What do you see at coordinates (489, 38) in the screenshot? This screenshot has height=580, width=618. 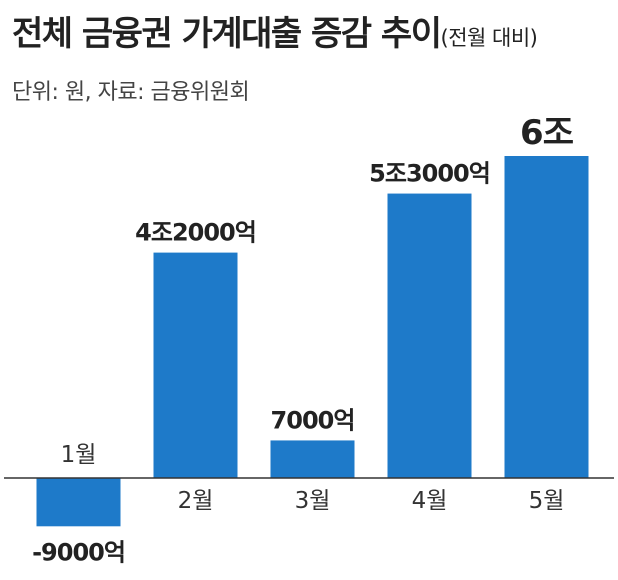 I see `chart-title-suffix: (전월 대비)` at bounding box center [489, 38].